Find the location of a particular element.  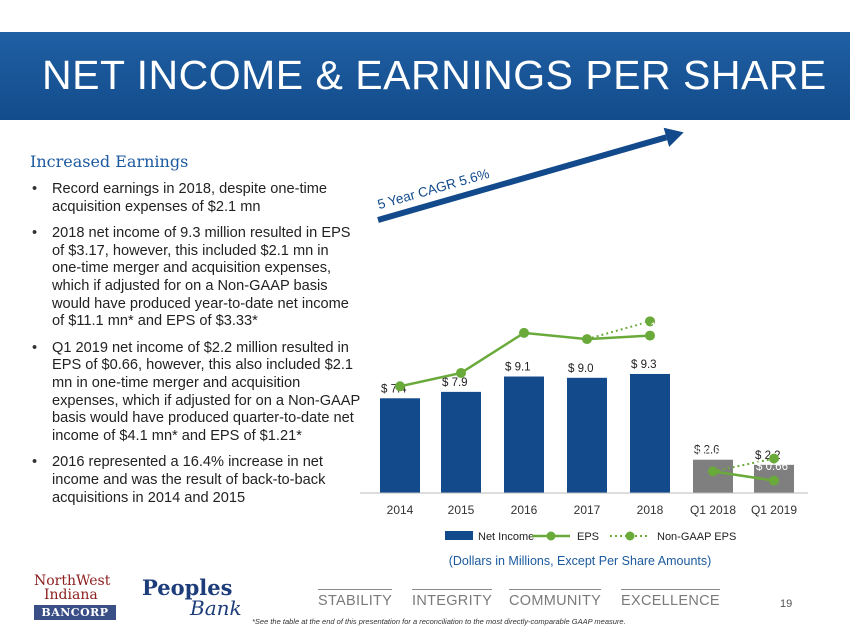

cagr-arrow-head is located at coordinates (673, 137).